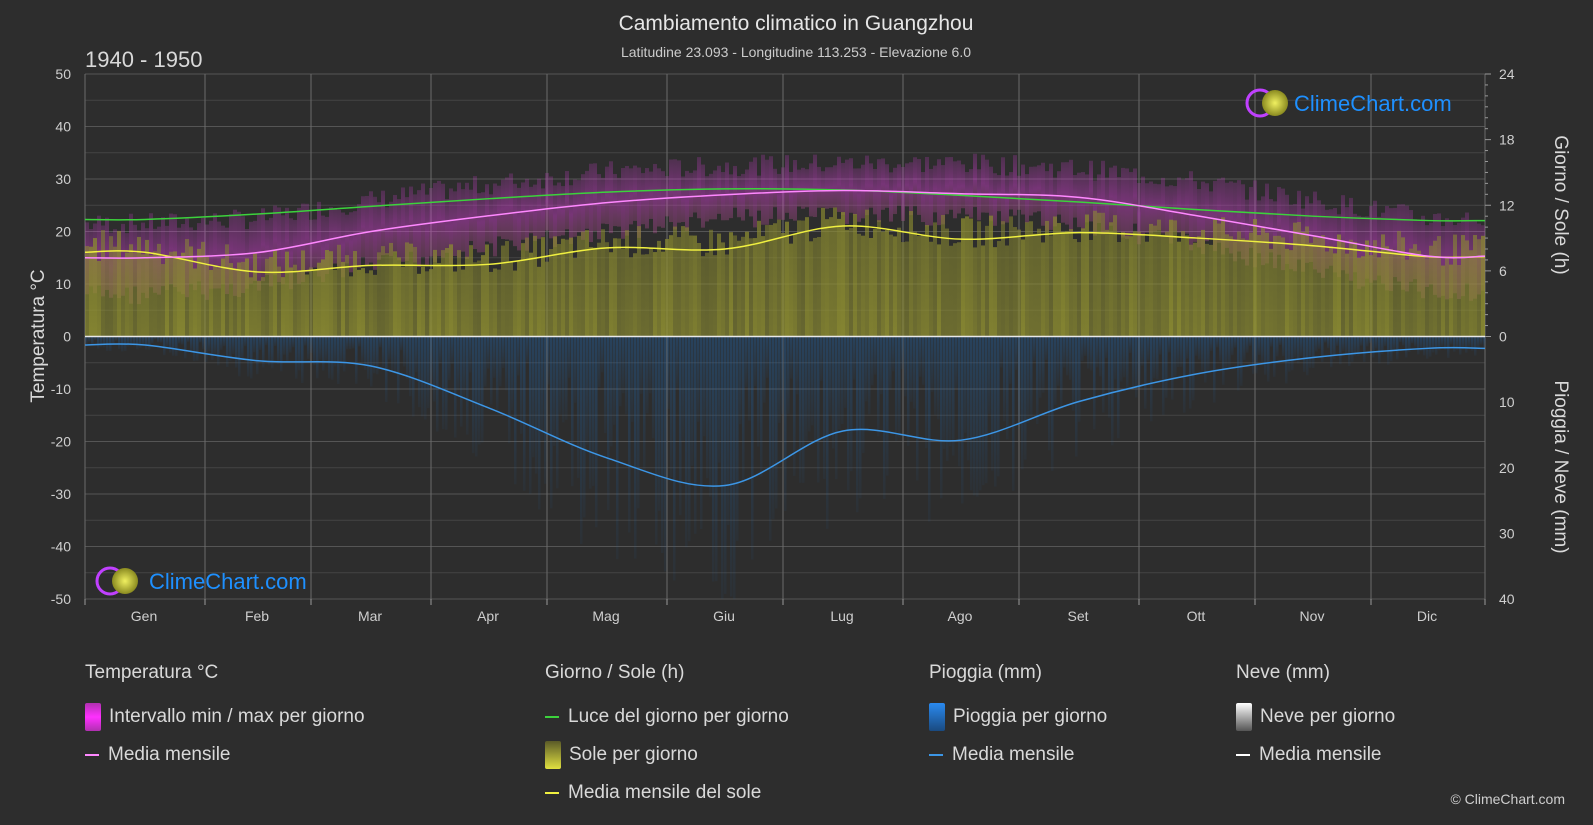 Image resolution: width=1593 pixels, height=825 pixels. What do you see at coordinates (1315, 755) in the screenshot?
I see `legend-item: Media mensile` at bounding box center [1315, 755].